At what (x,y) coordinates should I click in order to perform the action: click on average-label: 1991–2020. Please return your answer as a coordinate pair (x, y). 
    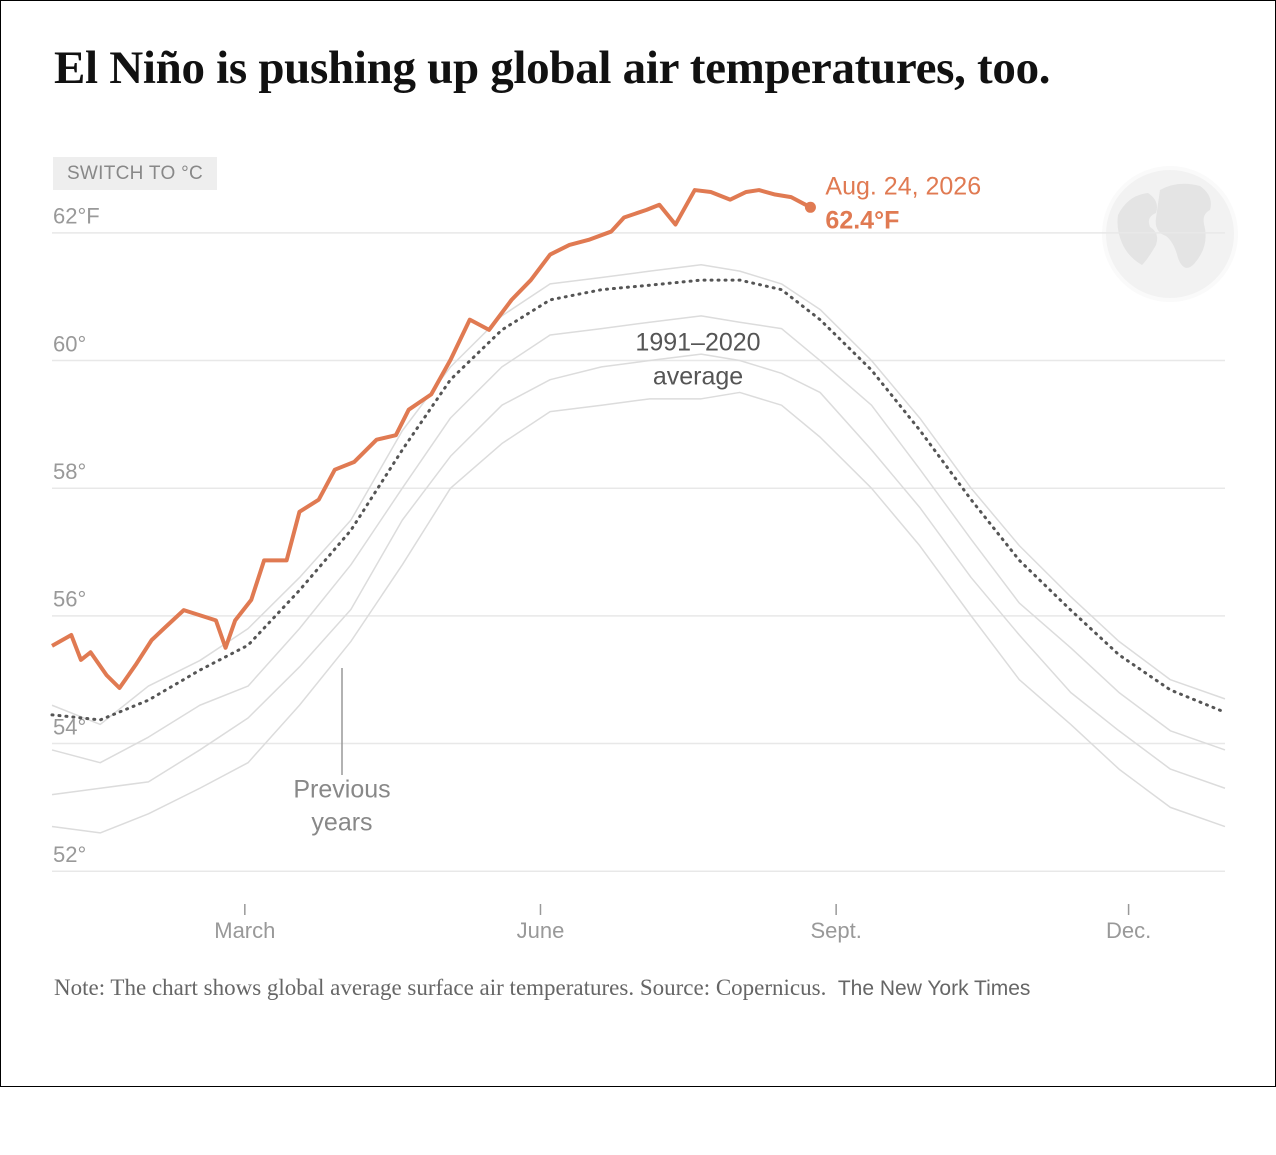
    Looking at the image, I should click on (697, 343).